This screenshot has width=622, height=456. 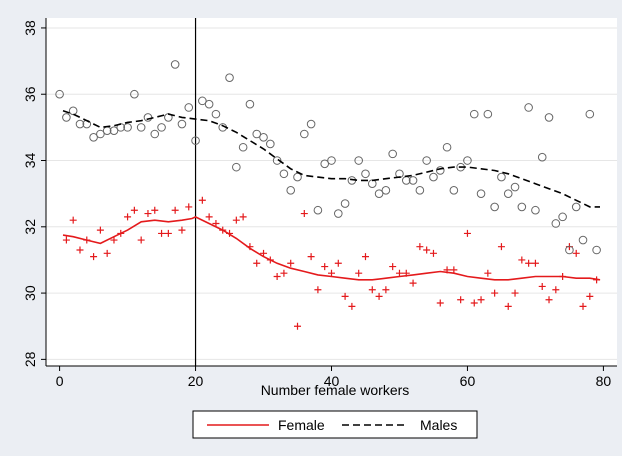 What do you see at coordinates (468, 381) in the screenshot?
I see `x-tick-label-60: 60` at bounding box center [468, 381].